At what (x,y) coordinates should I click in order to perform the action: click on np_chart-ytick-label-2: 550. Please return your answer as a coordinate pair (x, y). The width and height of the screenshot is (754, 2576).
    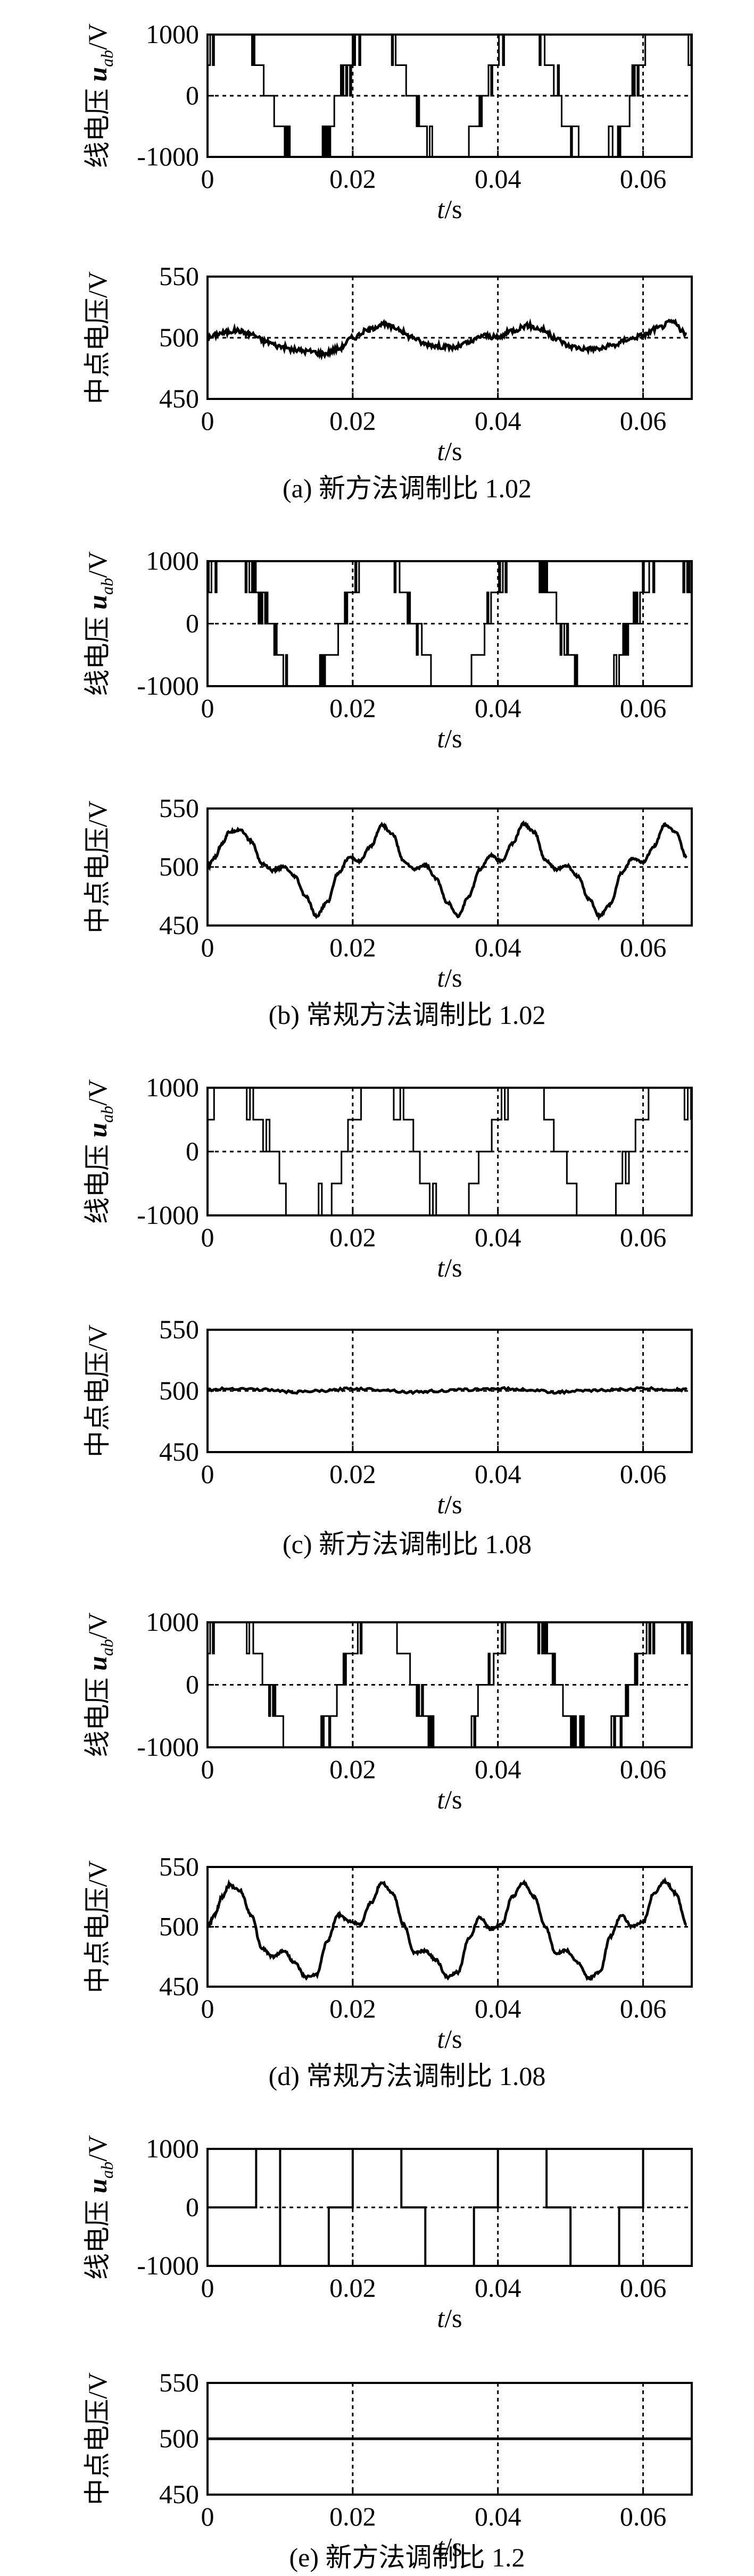
    Looking at the image, I should click on (179, 1329).